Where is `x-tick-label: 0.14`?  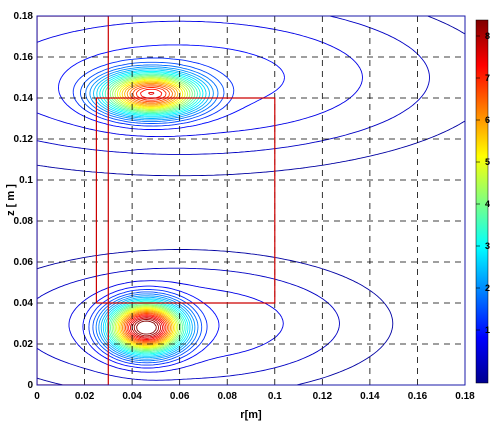
x-tick-label: 0.14 is located at coordinates (370, 396).